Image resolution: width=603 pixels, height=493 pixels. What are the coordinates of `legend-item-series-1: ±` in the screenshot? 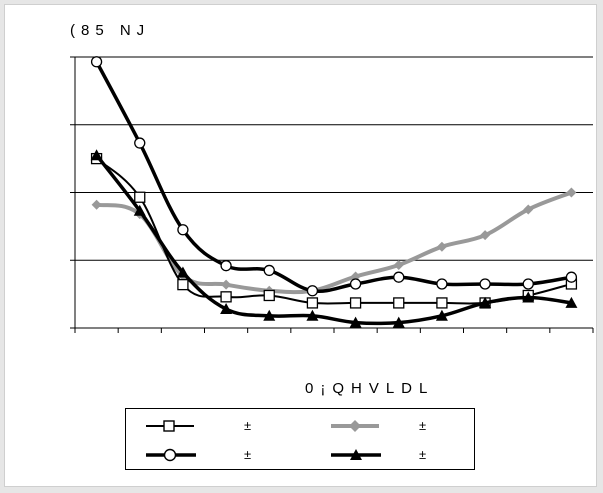 It's located at (211, 426).